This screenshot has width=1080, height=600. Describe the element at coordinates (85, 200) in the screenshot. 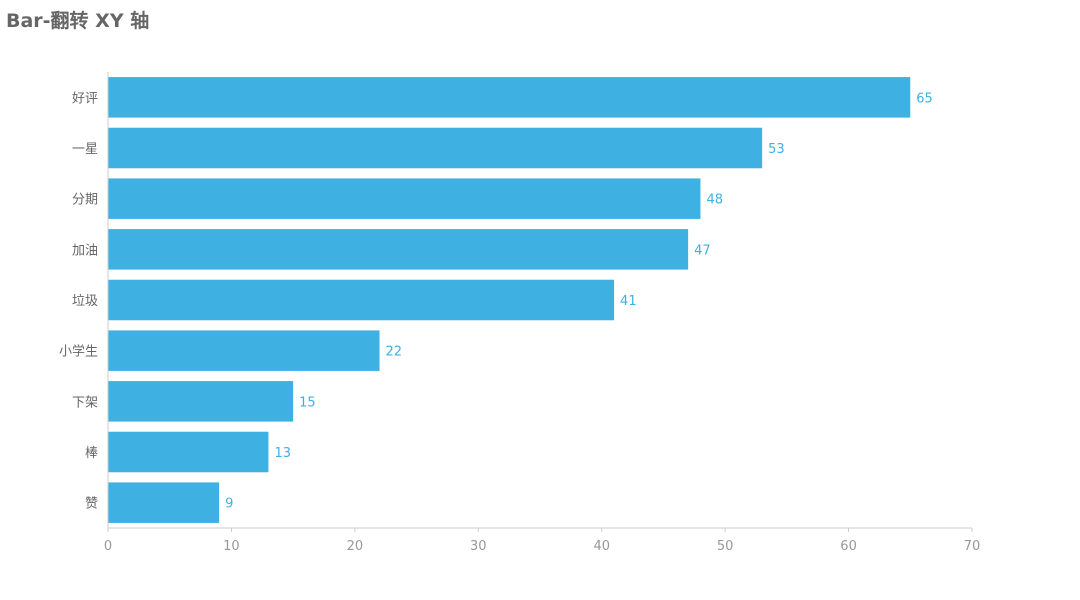

I see `category-label: 分期` at that location.